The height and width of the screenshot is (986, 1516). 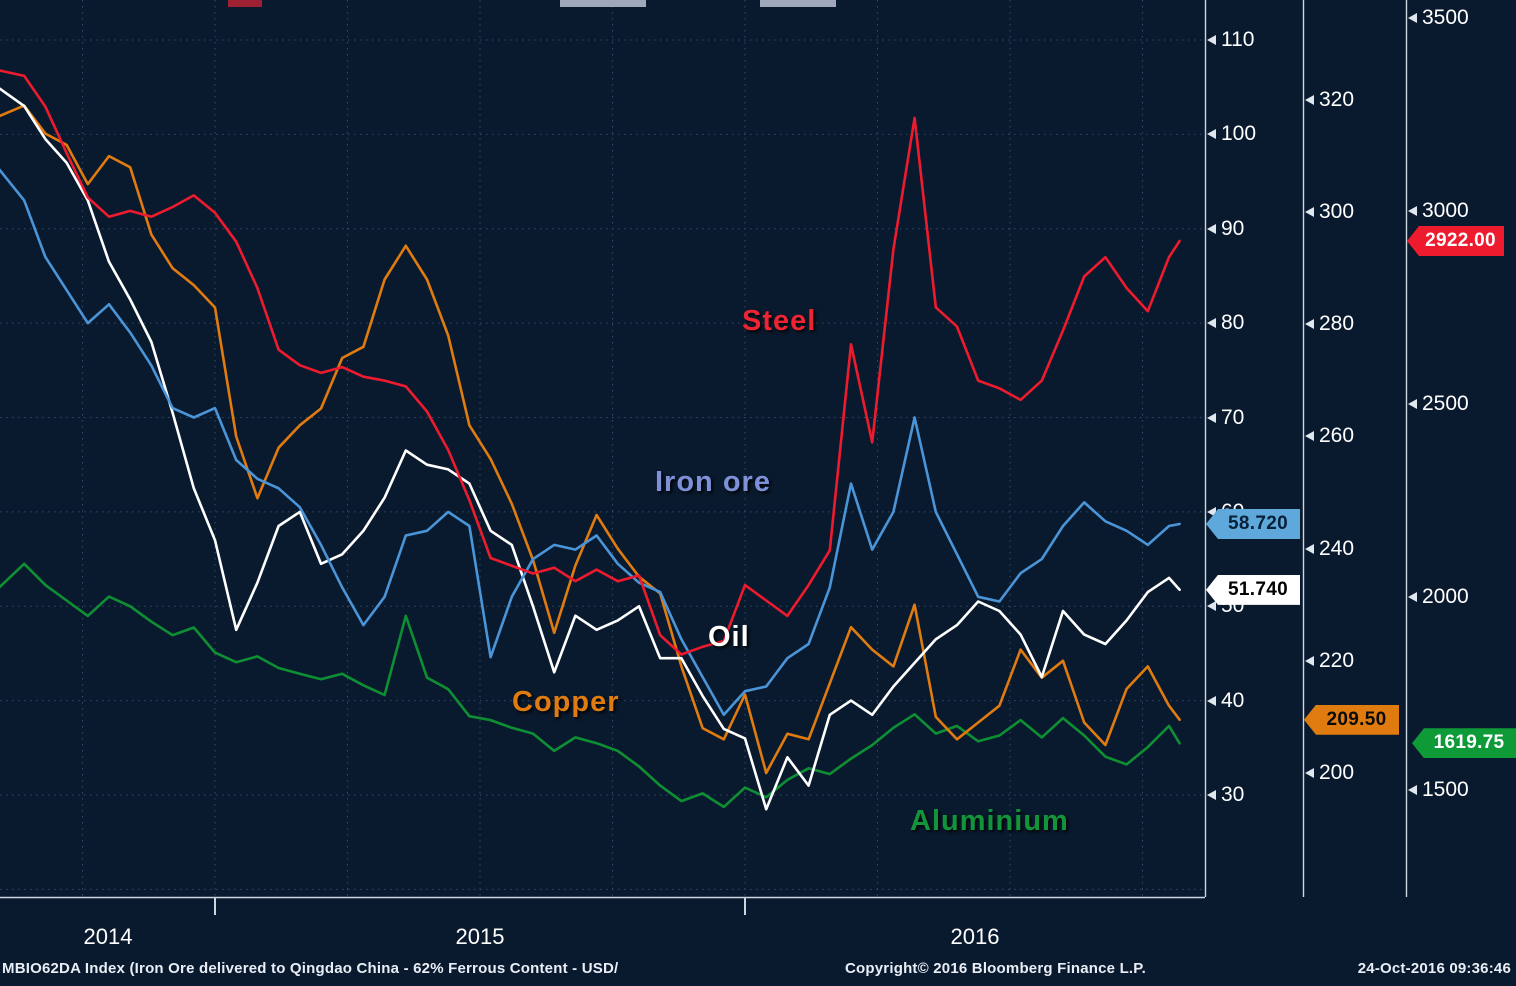 I want to click on footer-copyright: Copyright© 2016 Bloomberg Finance L.P., so click(x=995, y=968).